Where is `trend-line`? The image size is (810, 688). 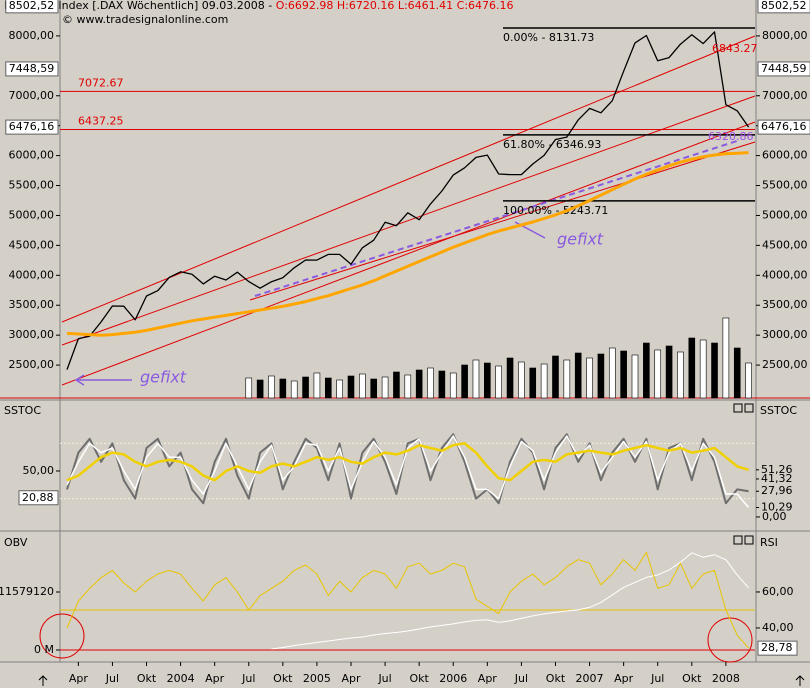
trend-line is located at coordinates (502, 221).